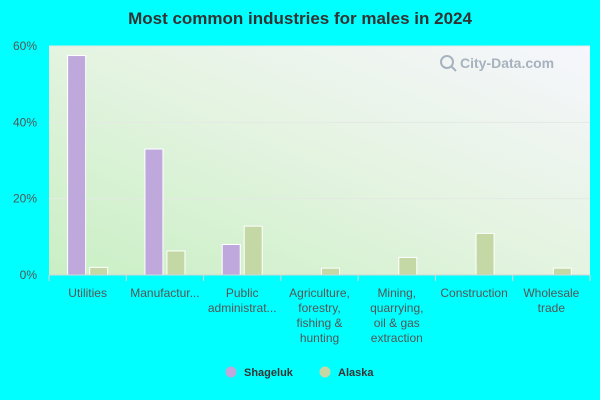 This screenshot has width=600, height=400. I want to click on y-tick-label: 20%, so click(25, 199).